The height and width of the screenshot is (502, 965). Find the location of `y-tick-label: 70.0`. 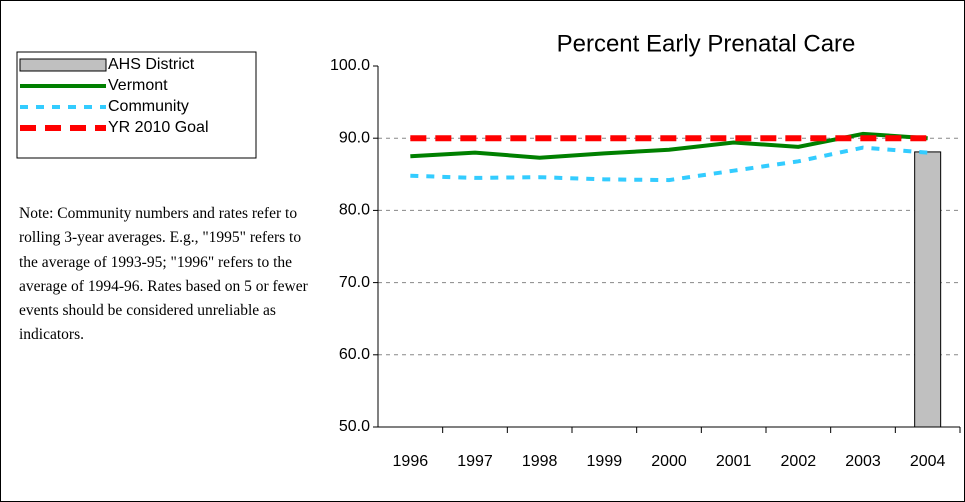

y-tick-label: 70.0 is located at coordinates (354, 282).